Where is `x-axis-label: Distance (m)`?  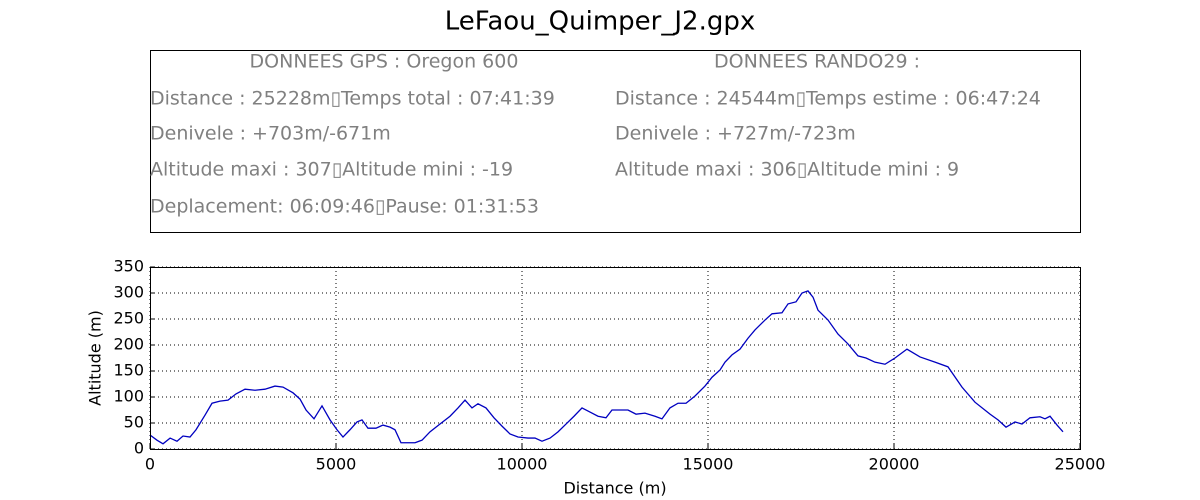
x-axis-label: Distance (m) is located at coordinates (614, 488).